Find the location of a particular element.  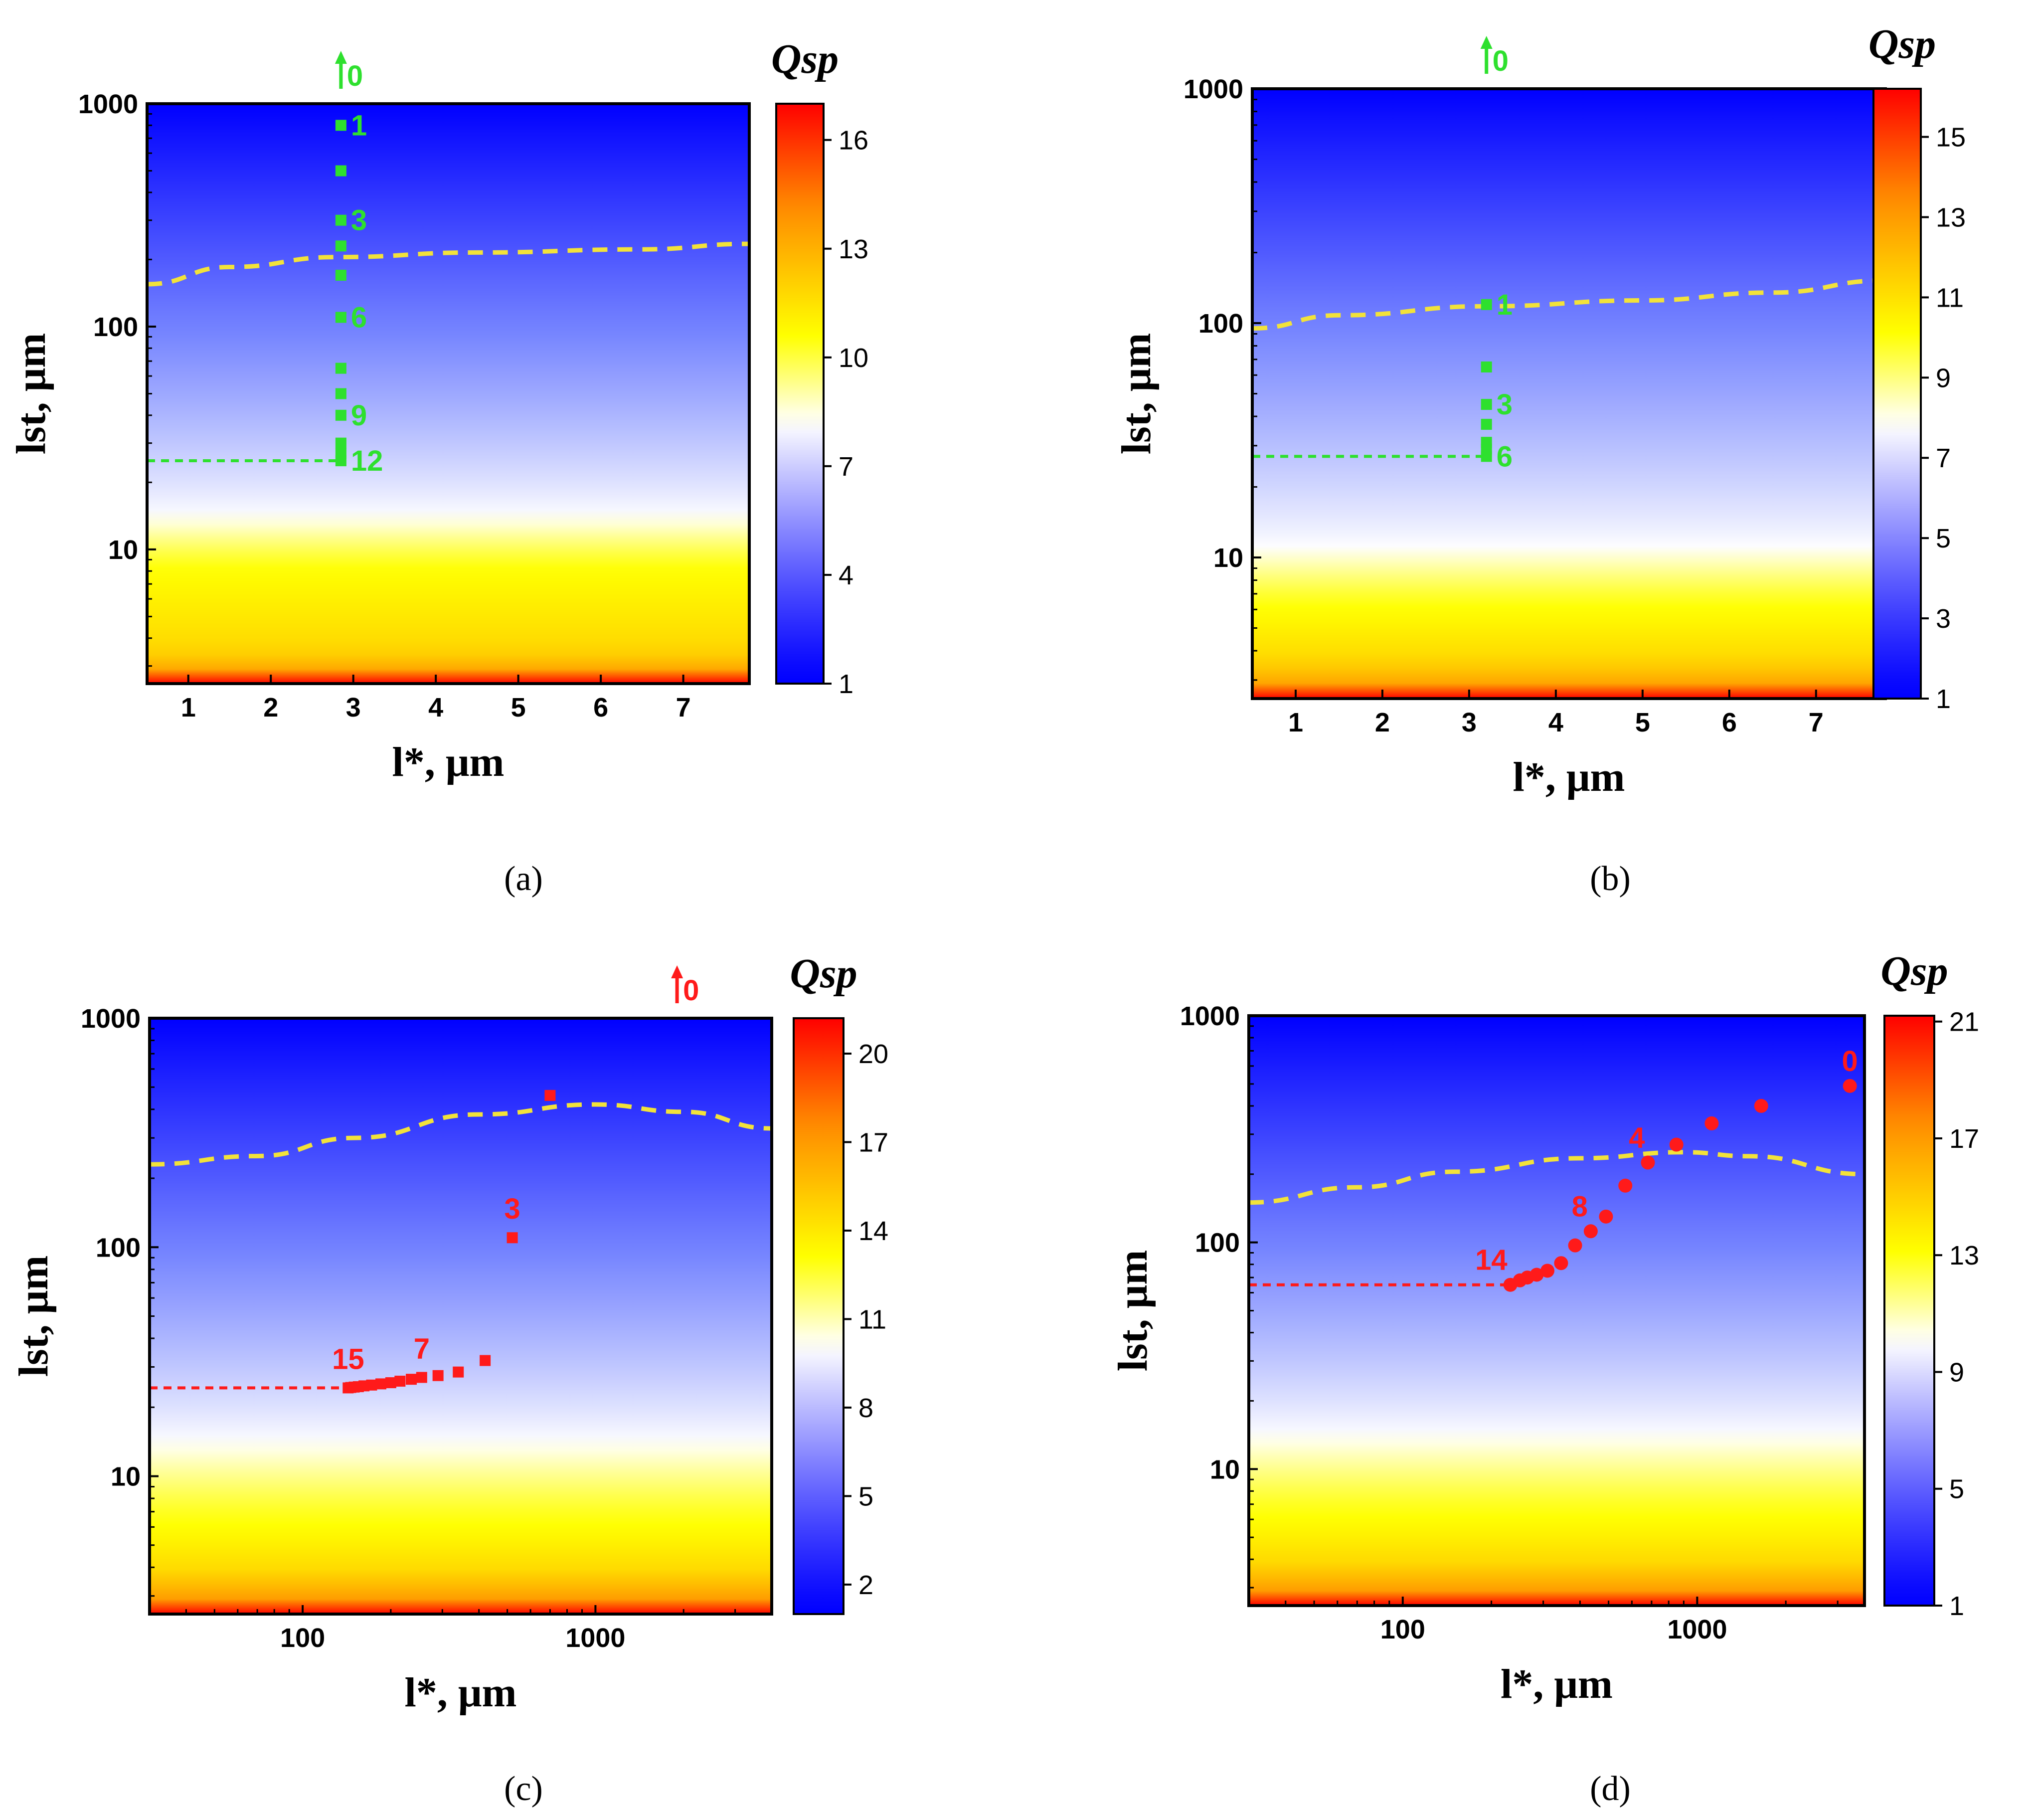

point-label: 4 is located at coordinates (1637, 1138).